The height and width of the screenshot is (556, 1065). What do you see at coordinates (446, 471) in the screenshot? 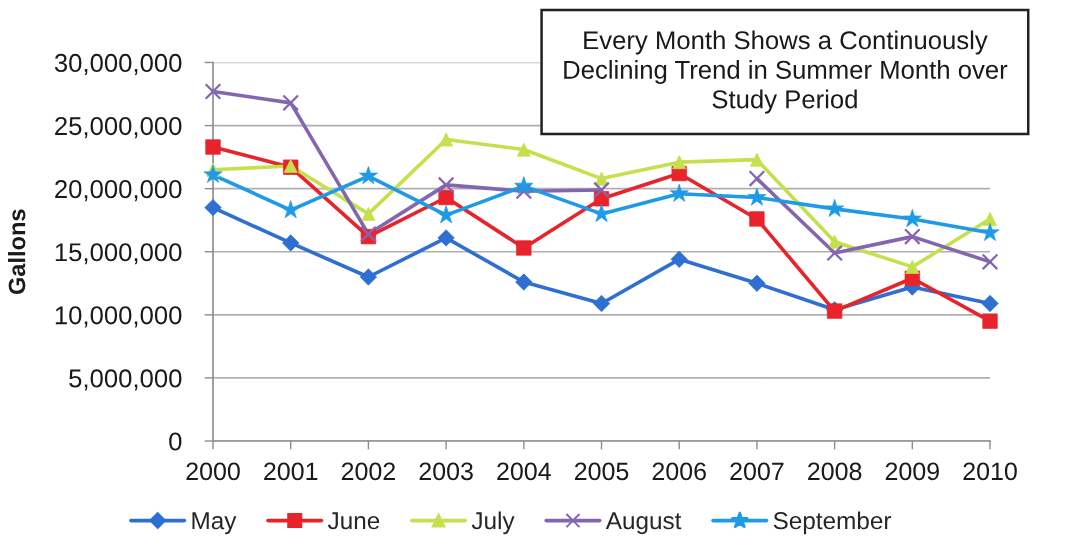
I see `x-tick-label: 2003` at bounding box center [446, 471].